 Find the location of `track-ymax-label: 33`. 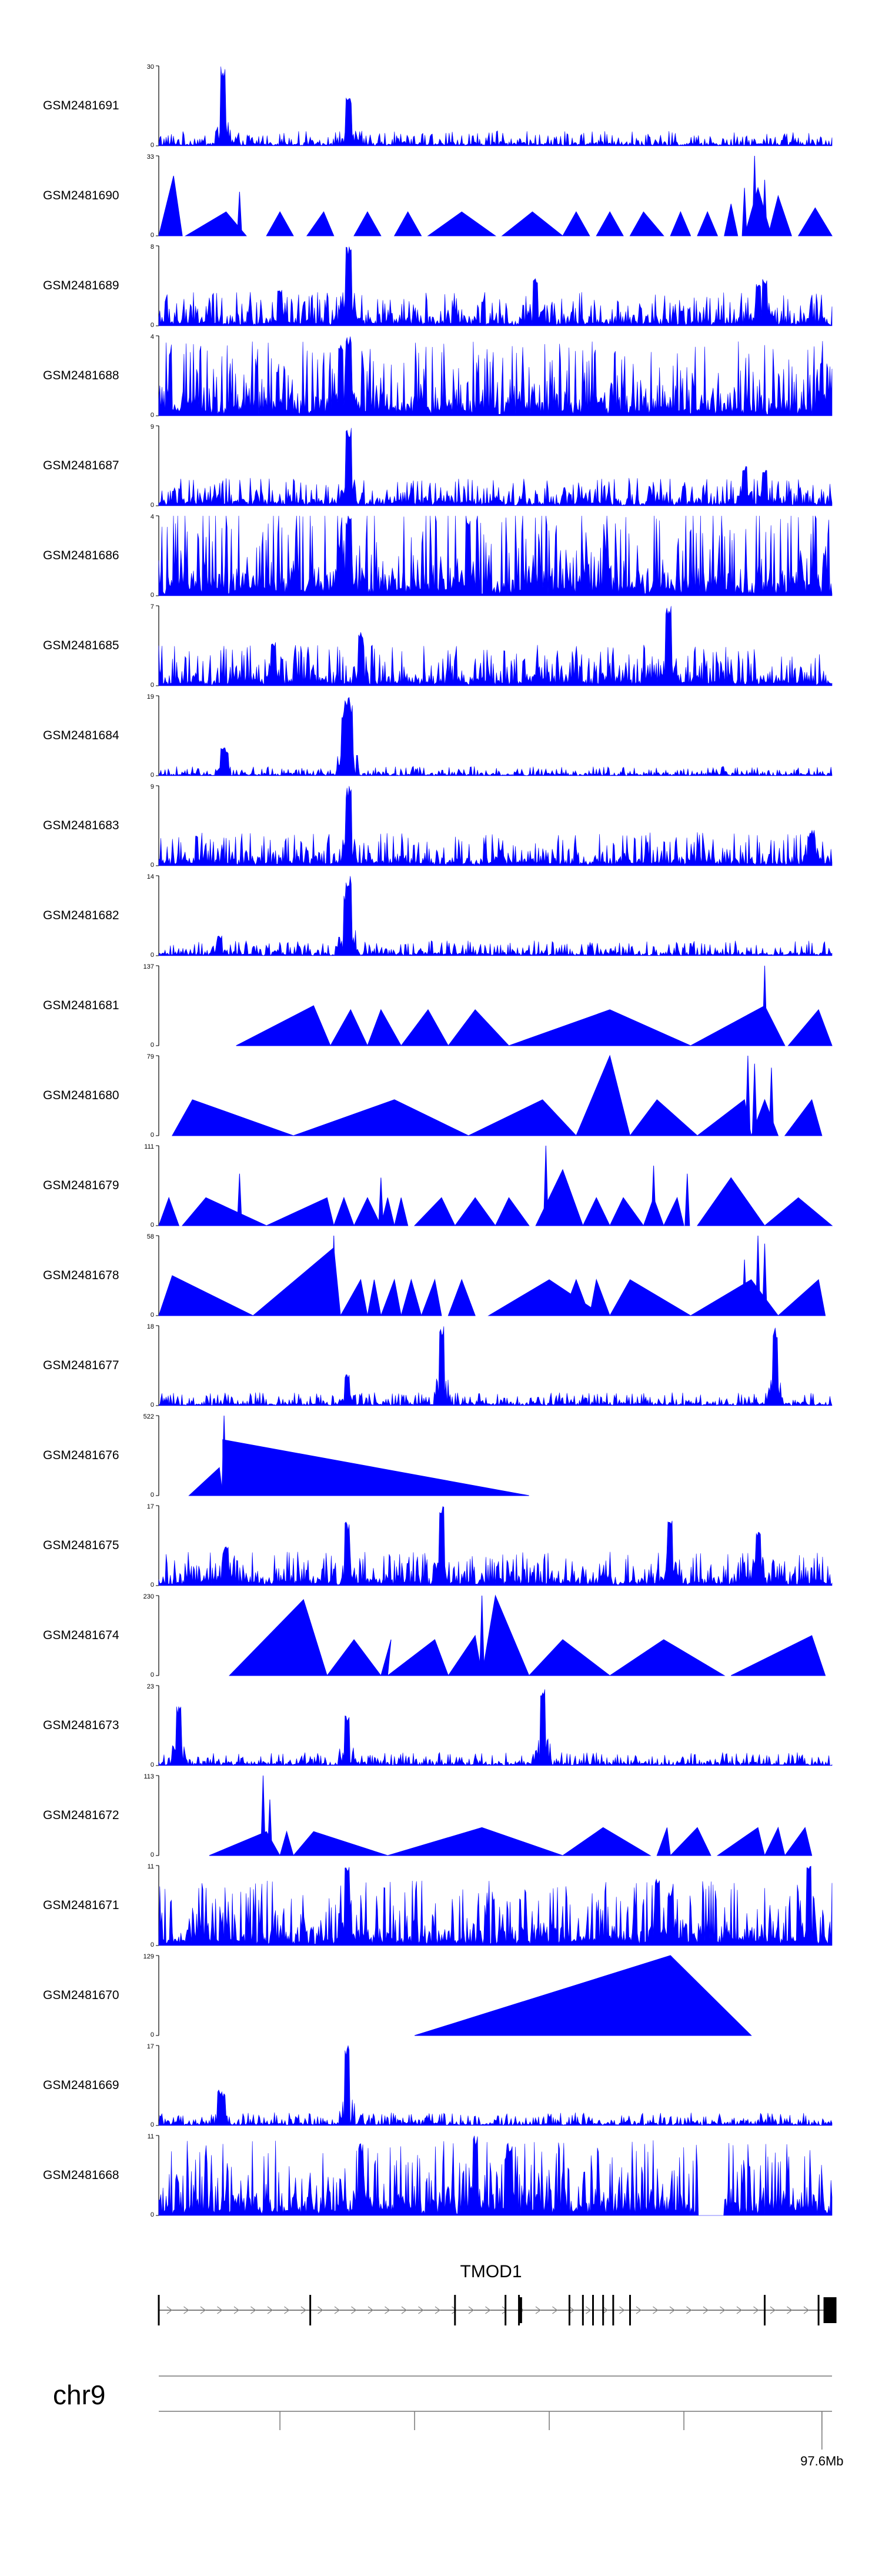

track-ymax-label: 33 is located at coordinates (150, 157).